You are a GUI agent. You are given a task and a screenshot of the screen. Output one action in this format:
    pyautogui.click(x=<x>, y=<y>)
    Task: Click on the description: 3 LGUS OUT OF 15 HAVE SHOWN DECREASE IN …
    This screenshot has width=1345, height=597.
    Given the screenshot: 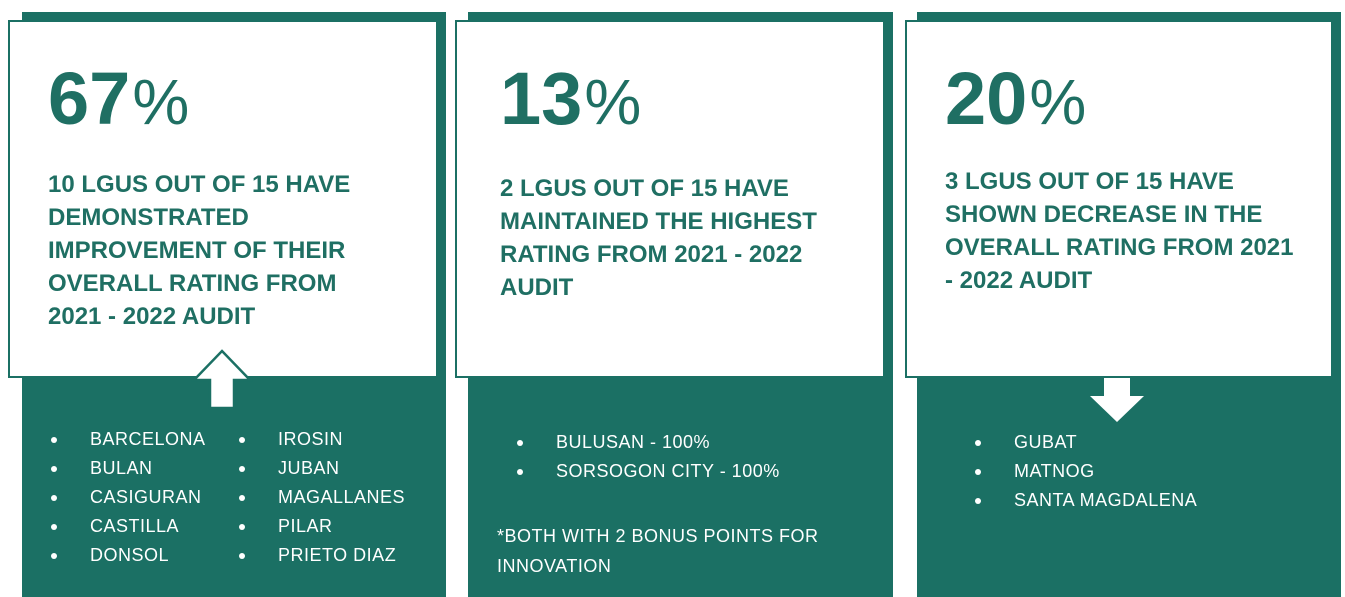 What is the action you would take?
    pyautogui.click(x=1119, y=231)
    